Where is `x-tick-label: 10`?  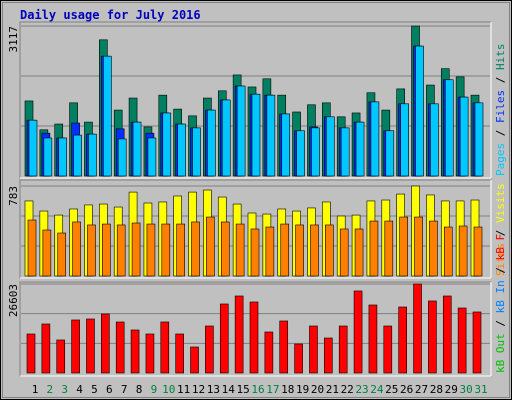
x-tick-label: 10 is located at coordinates (168, 389).